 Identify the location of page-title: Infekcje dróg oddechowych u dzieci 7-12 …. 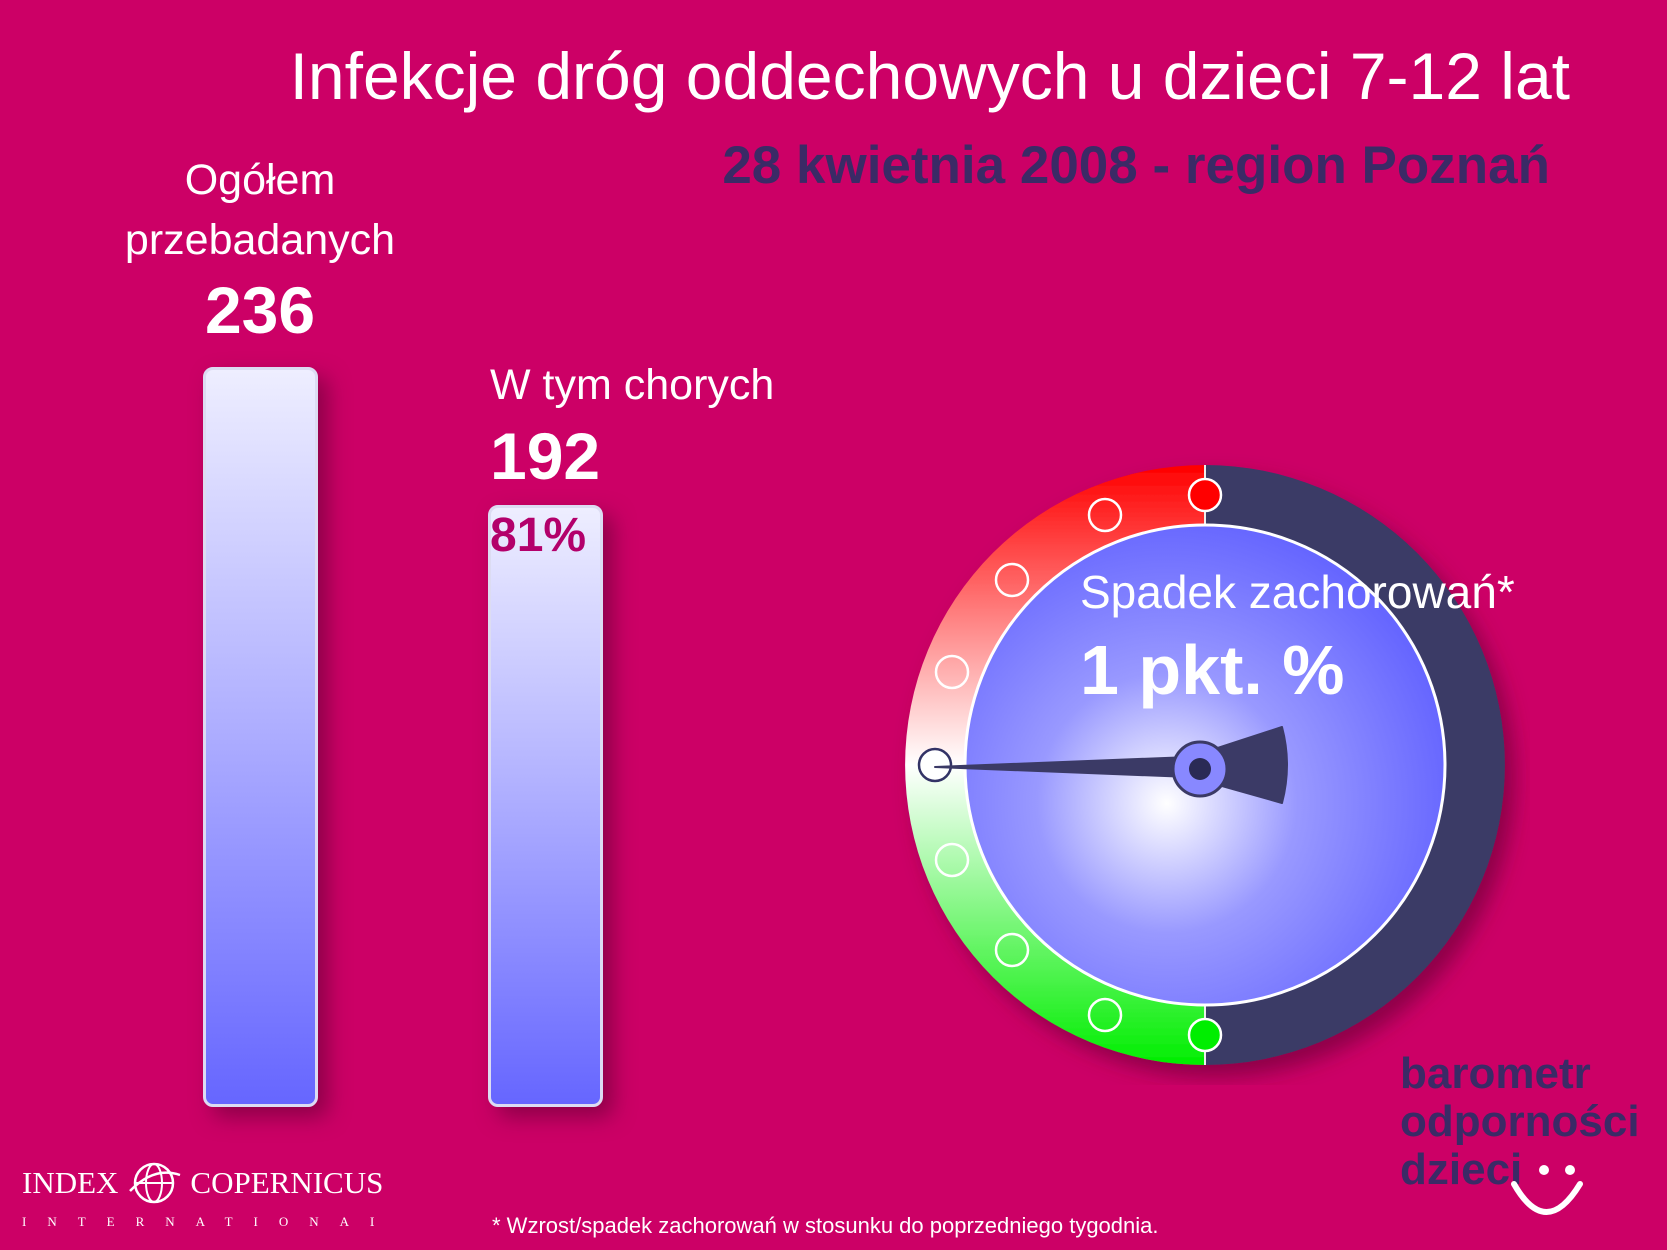
(929, 76).